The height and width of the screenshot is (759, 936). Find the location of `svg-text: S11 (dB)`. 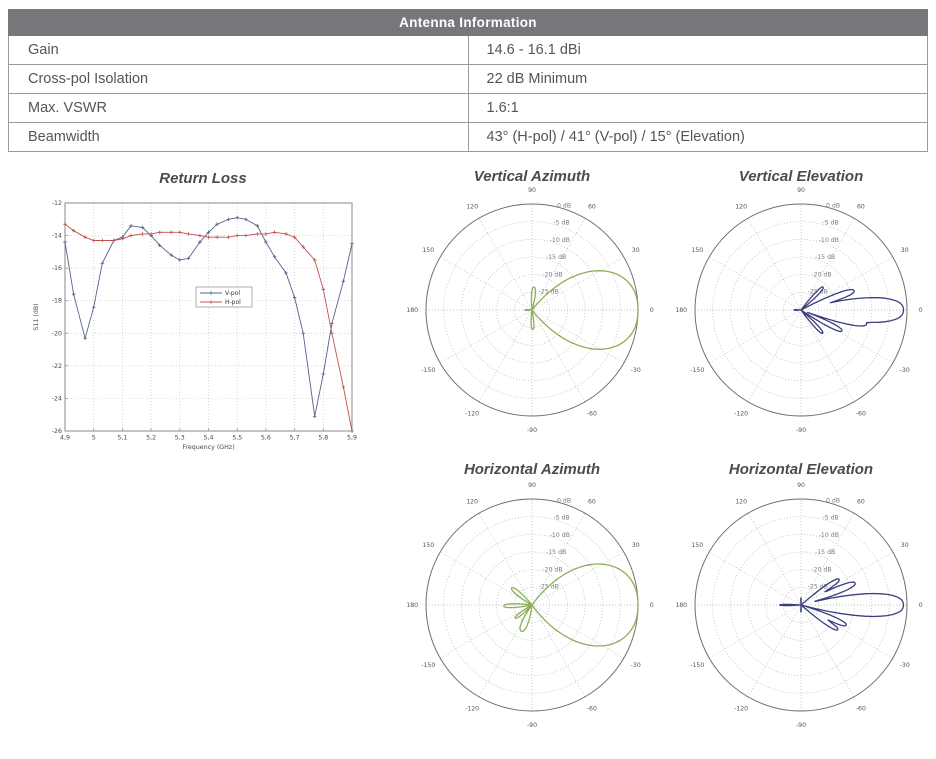

svg-text: S11 (dB) is located at coordinates (36, 316).